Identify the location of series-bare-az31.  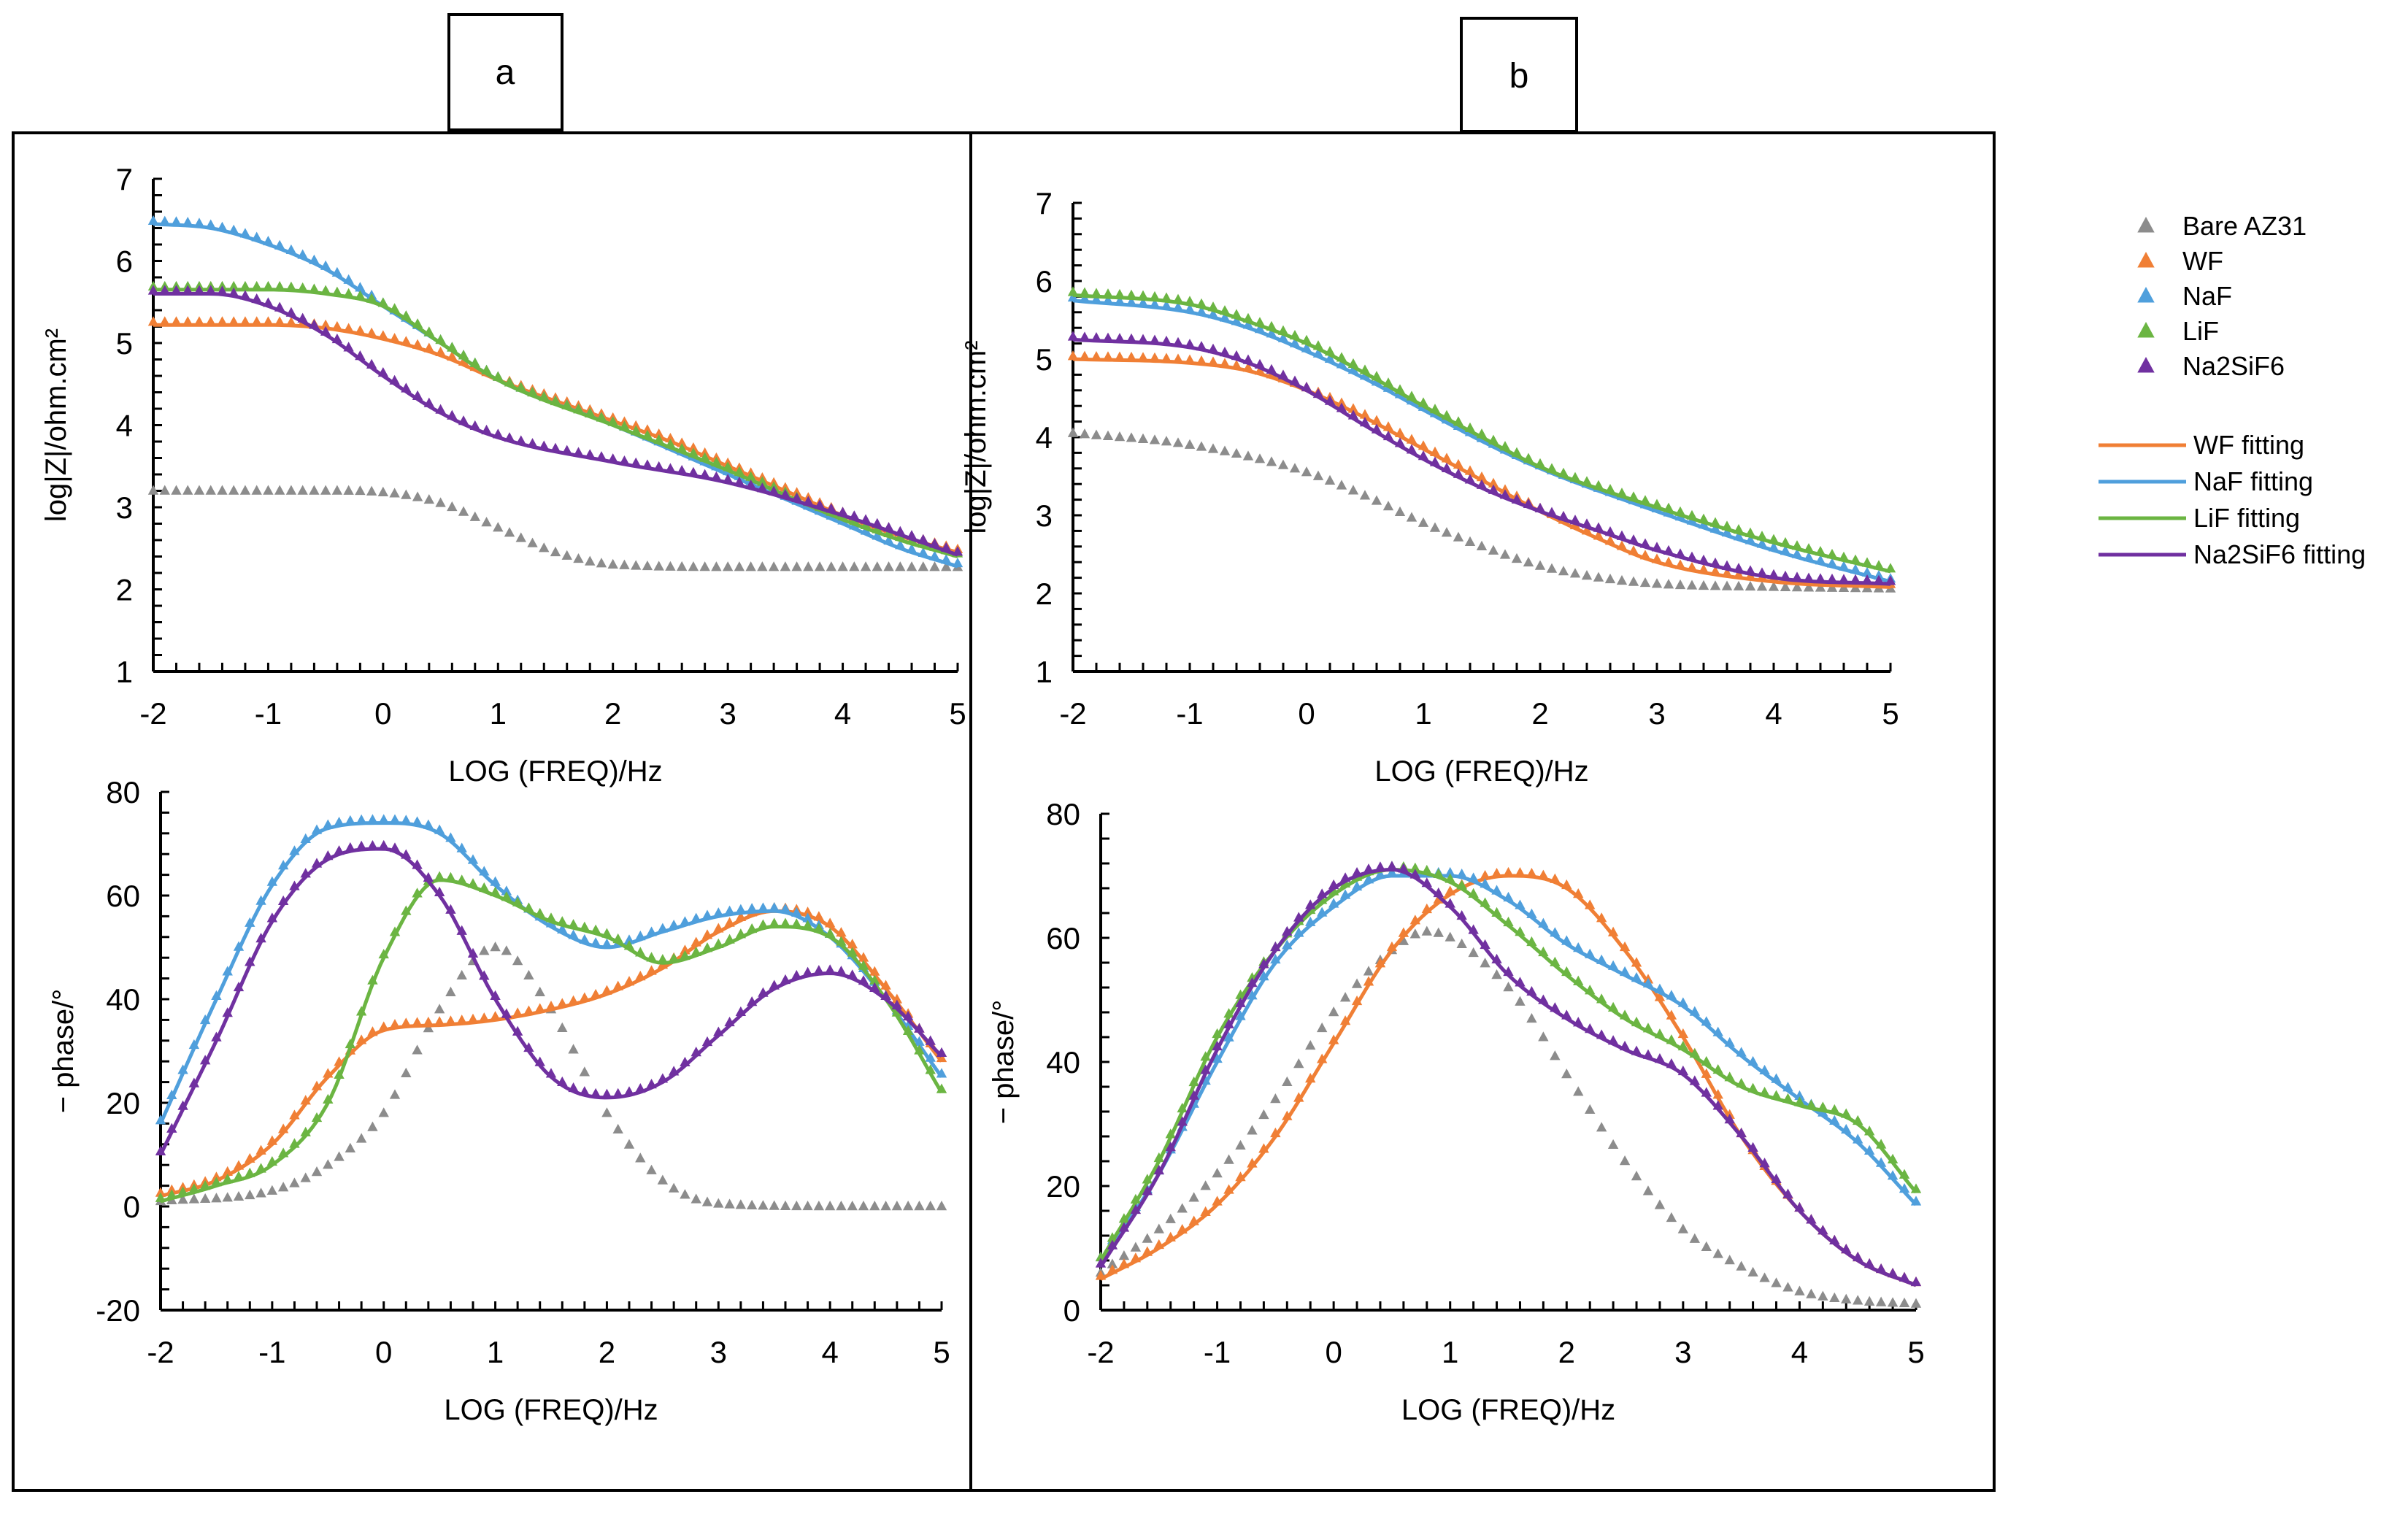
(1481, 510).